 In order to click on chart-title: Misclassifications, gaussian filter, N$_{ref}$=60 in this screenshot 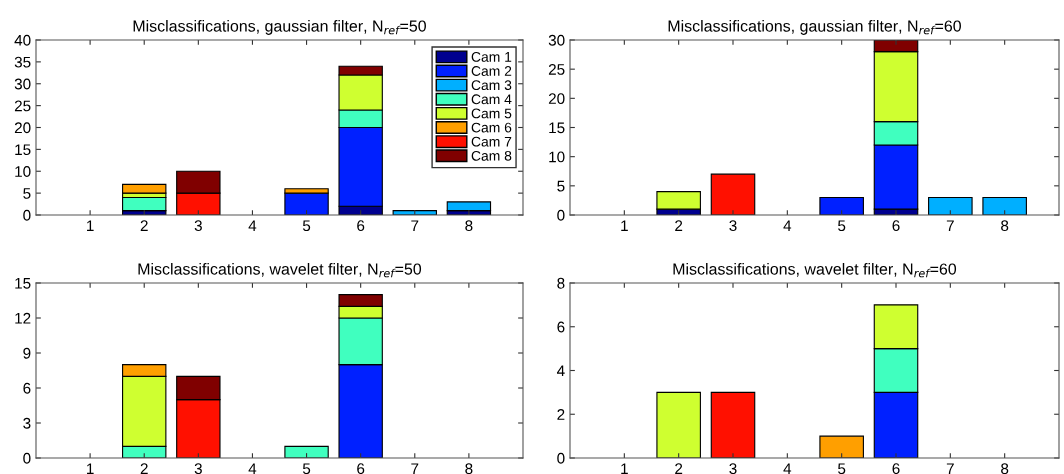, I will do `click(814, 27)`.